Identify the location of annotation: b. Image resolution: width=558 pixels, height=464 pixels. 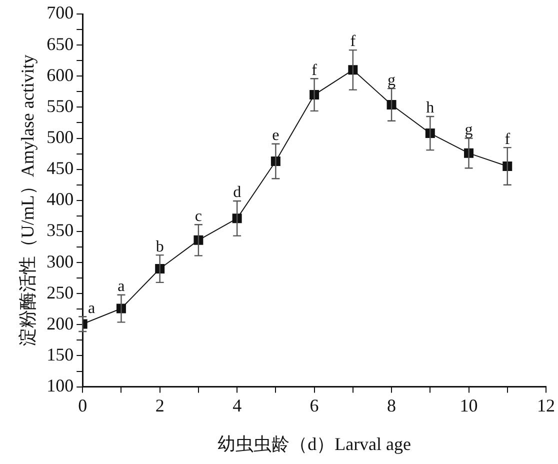
(160, 247).